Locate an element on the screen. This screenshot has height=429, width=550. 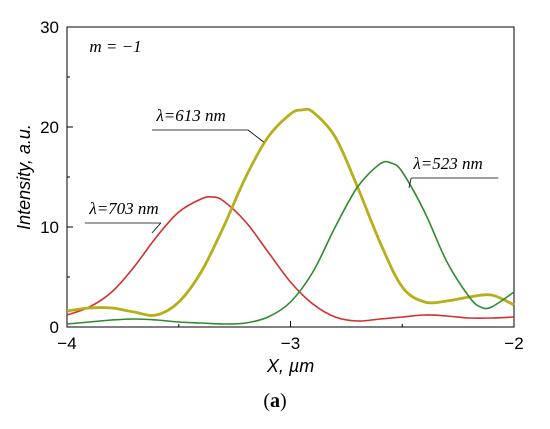
y-tick-label: 30 is located at coordinates (49, 27).